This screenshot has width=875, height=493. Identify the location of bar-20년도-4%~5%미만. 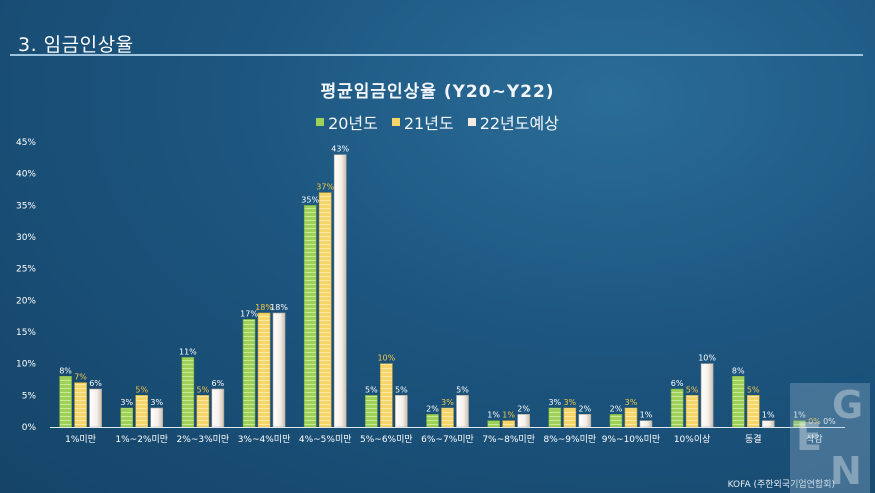
(310, 316).